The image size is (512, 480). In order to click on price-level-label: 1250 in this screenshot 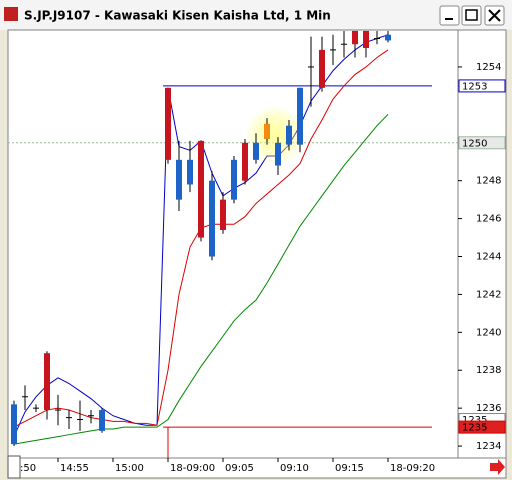, I will do `click(474, 143)`.